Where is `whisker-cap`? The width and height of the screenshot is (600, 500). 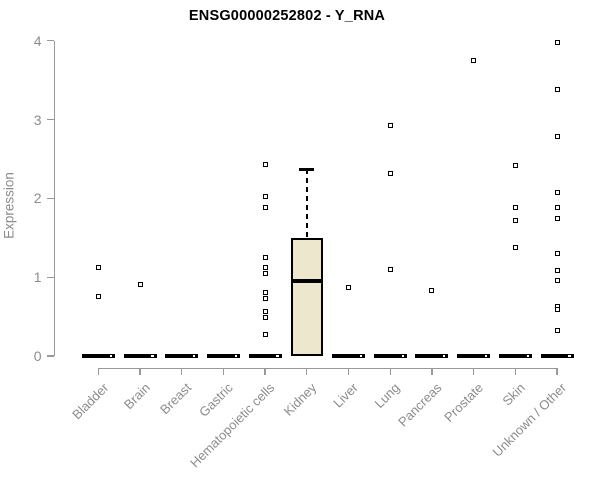
whisker-cap is located at coordinates (307, 169).